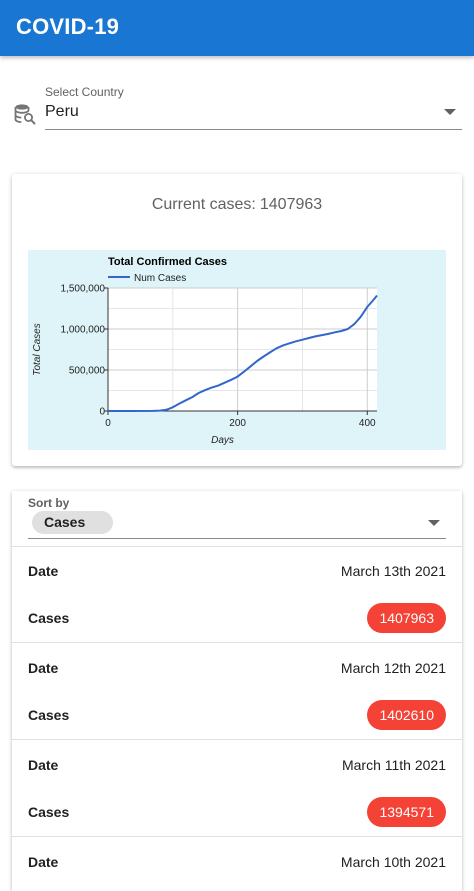  I want to click on cases-badge: 1402610, so click(406, 715).